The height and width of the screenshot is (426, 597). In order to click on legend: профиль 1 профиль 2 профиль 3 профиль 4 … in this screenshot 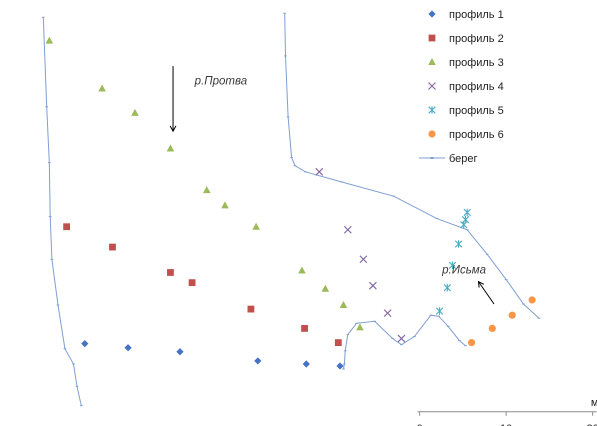, I will do `click(461, 87)`.